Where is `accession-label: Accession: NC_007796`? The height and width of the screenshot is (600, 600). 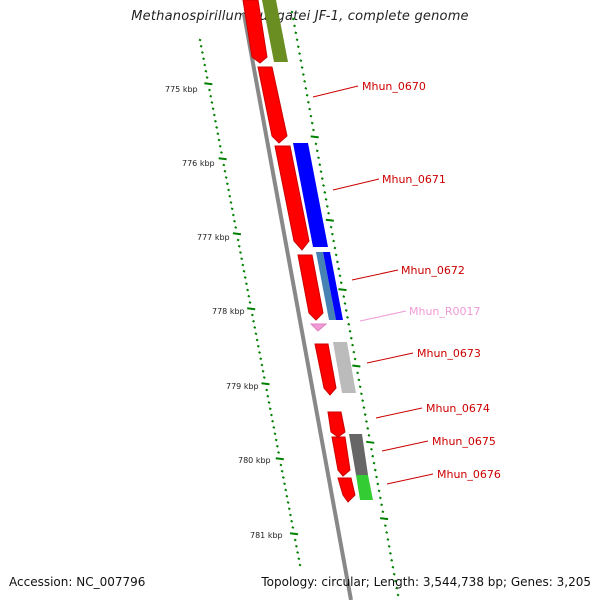 accession-label: Accession: NC_007796 is located at coordinates (77, 582).